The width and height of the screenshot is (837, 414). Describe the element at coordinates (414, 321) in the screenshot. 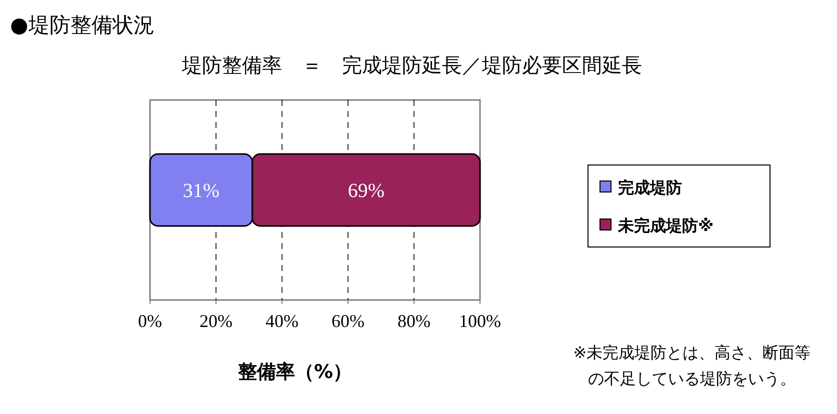

I see `x-tick-label: 80%` at that location.